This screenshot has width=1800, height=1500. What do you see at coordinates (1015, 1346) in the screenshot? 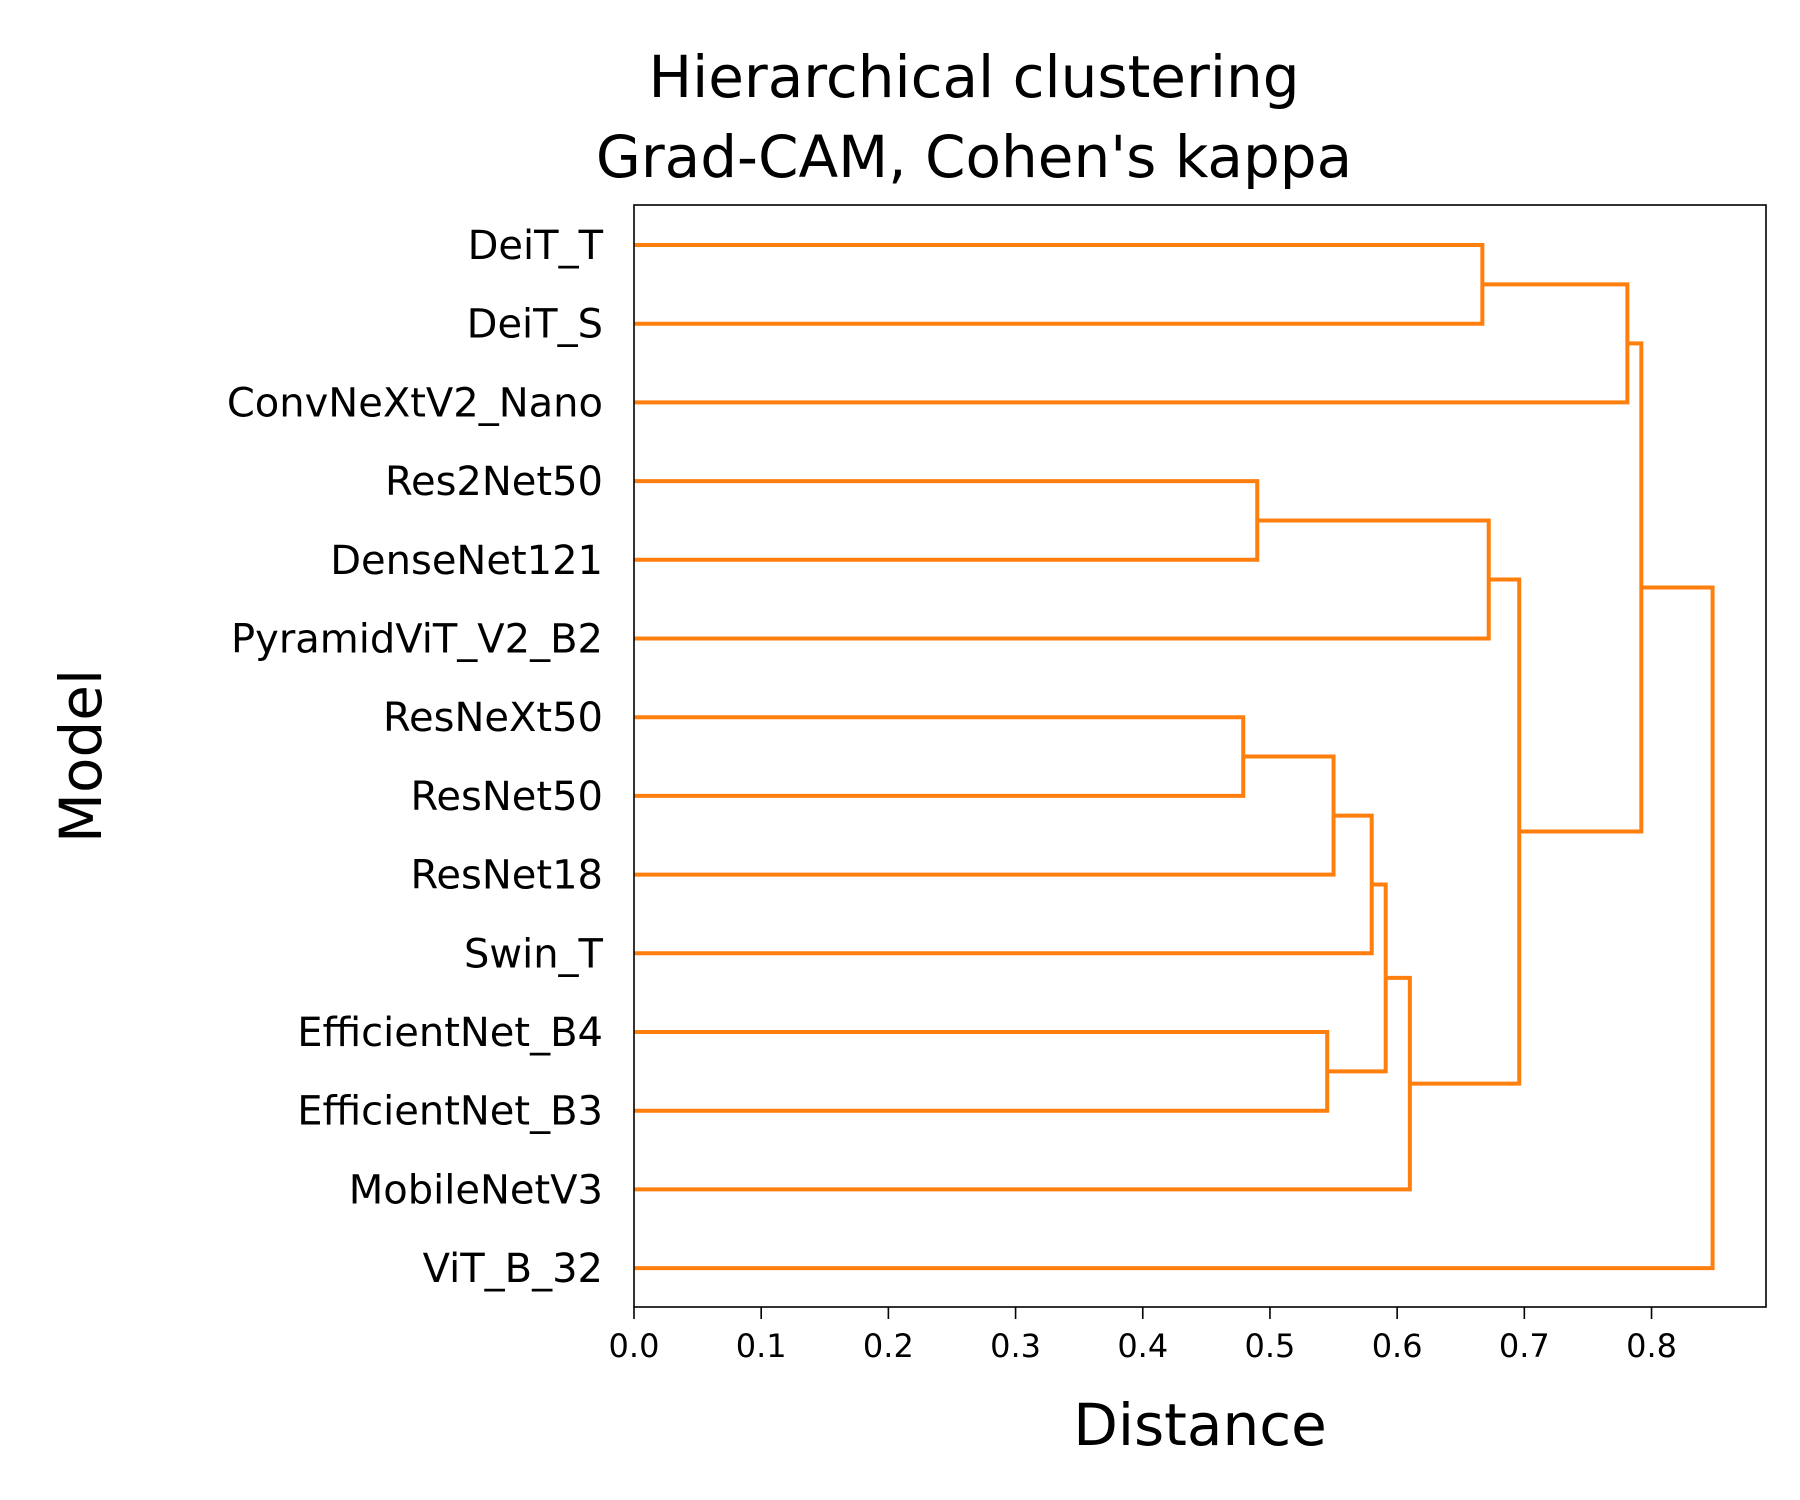
I see `x-tick-label: 0.3` at bounding box center [1015, 1346].